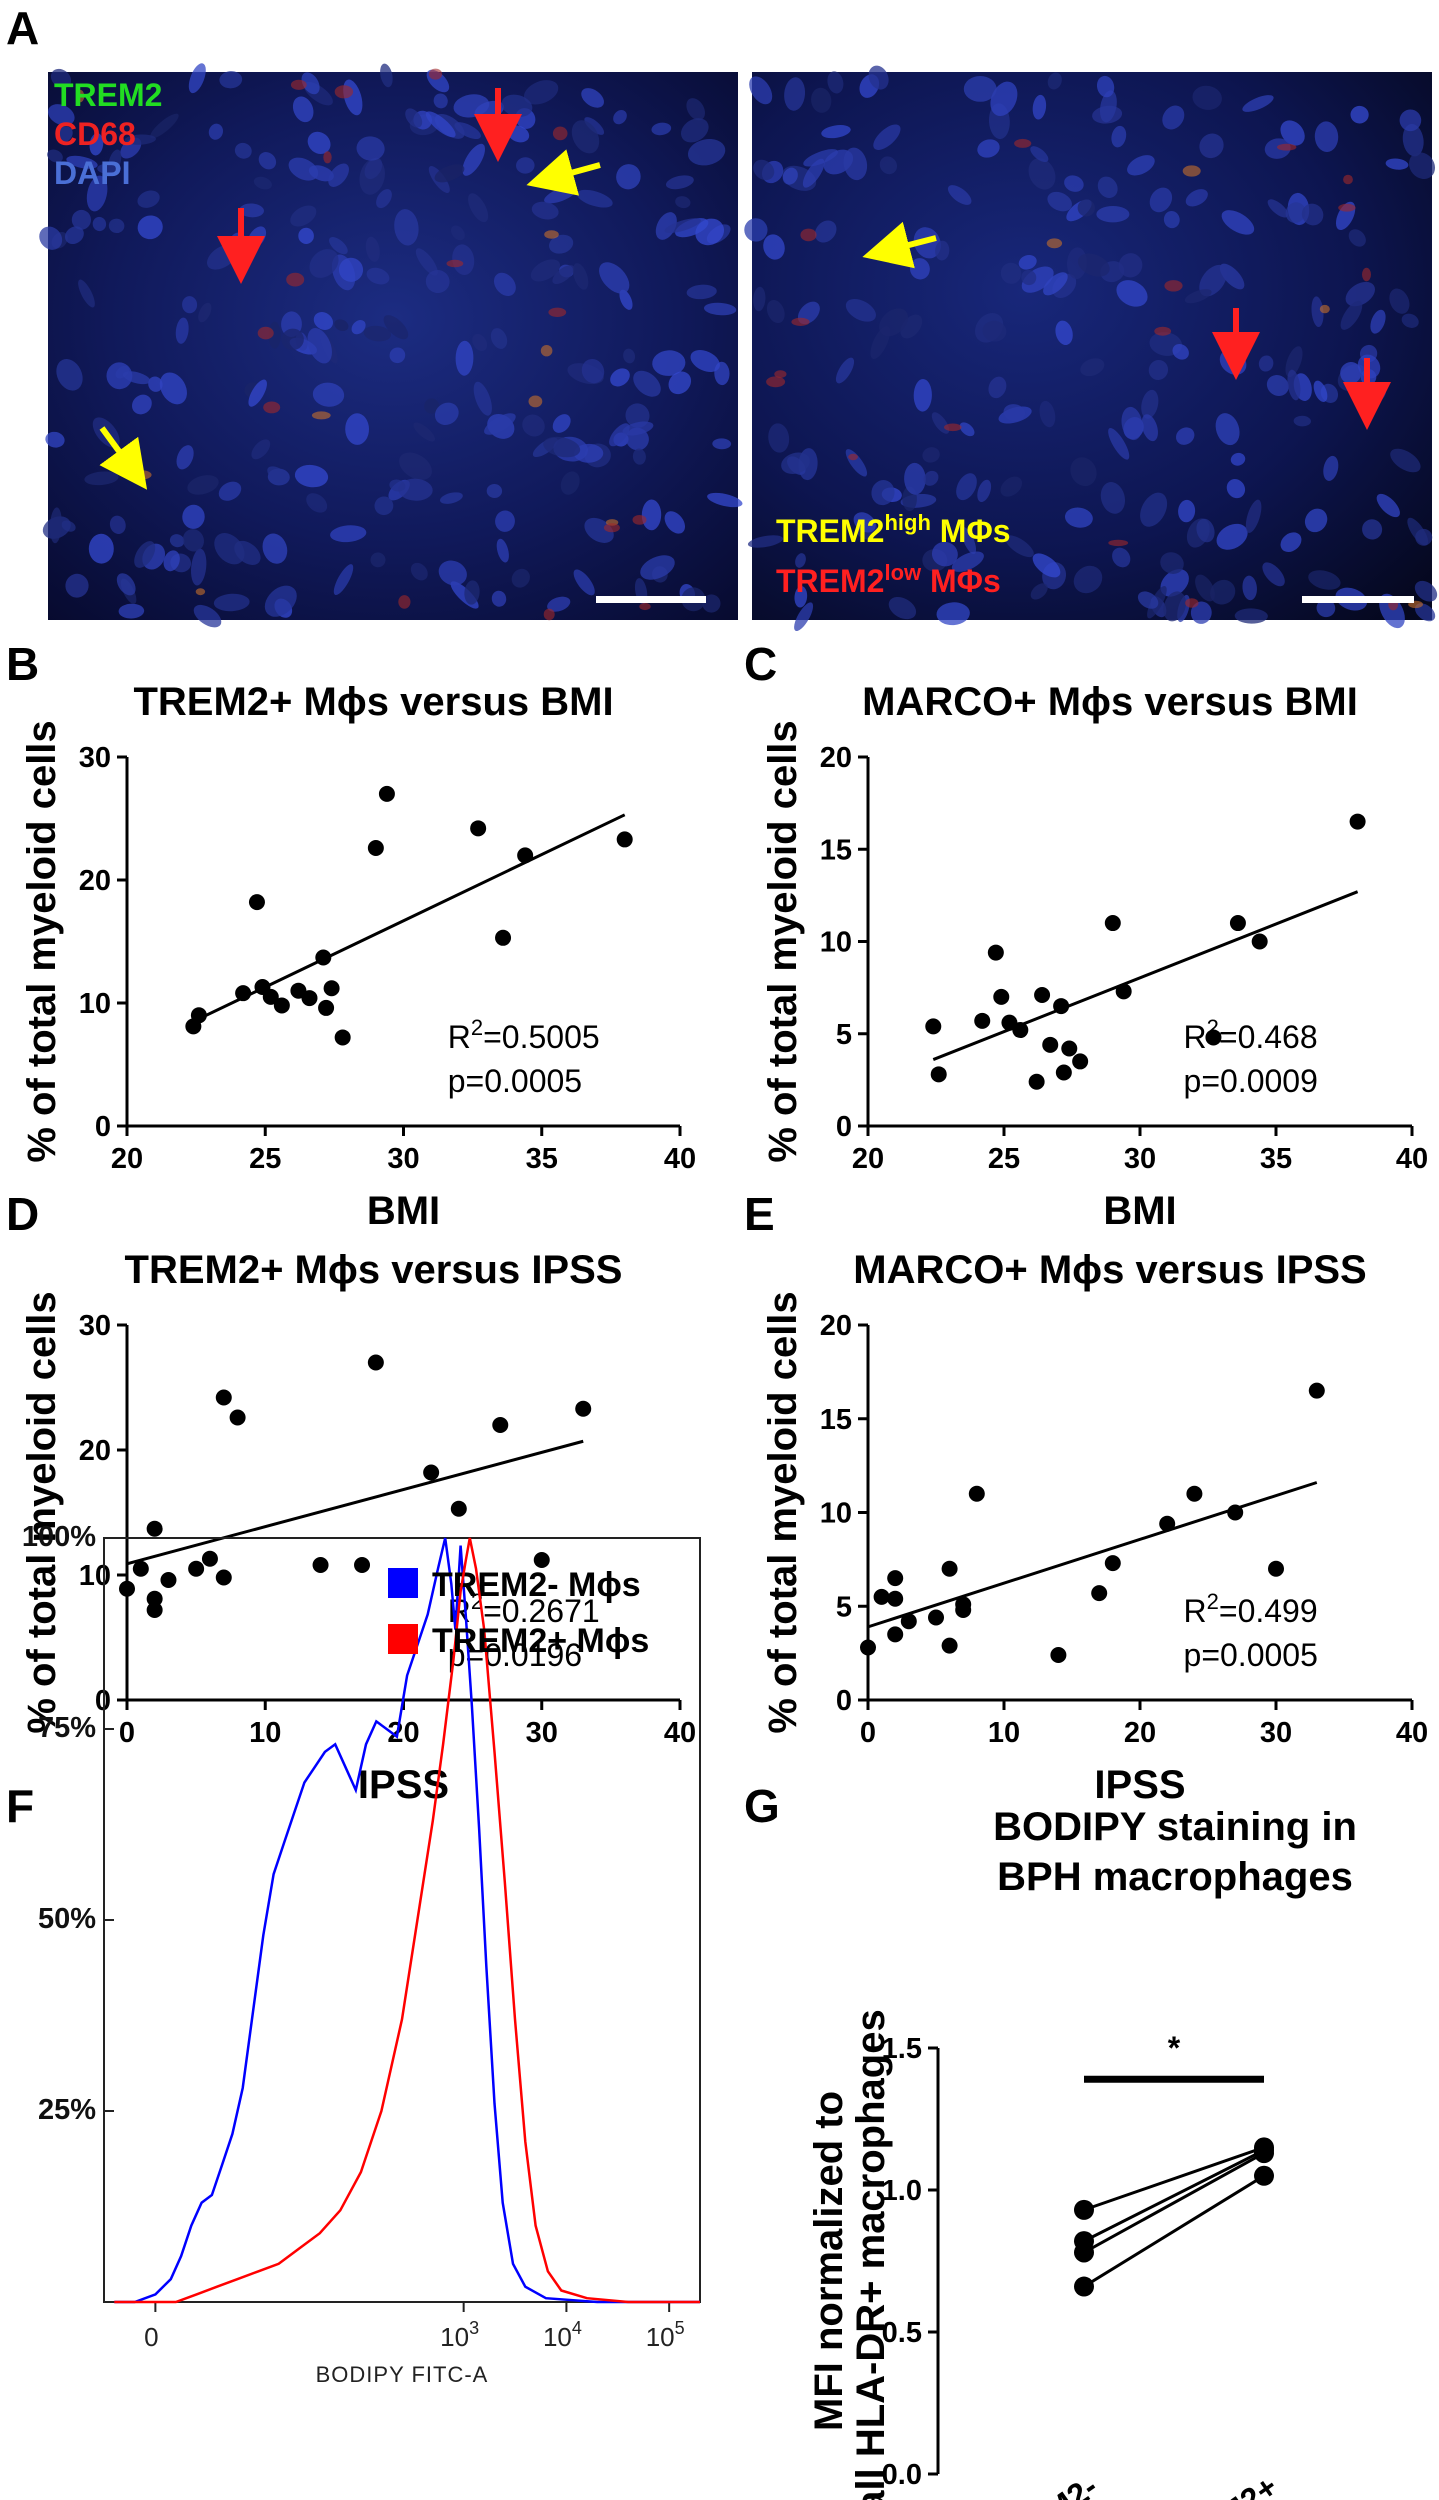  Describe the element at coordinates (1251, 1081) in the screenshot. I see `p-value: p=0.0009` at that location.